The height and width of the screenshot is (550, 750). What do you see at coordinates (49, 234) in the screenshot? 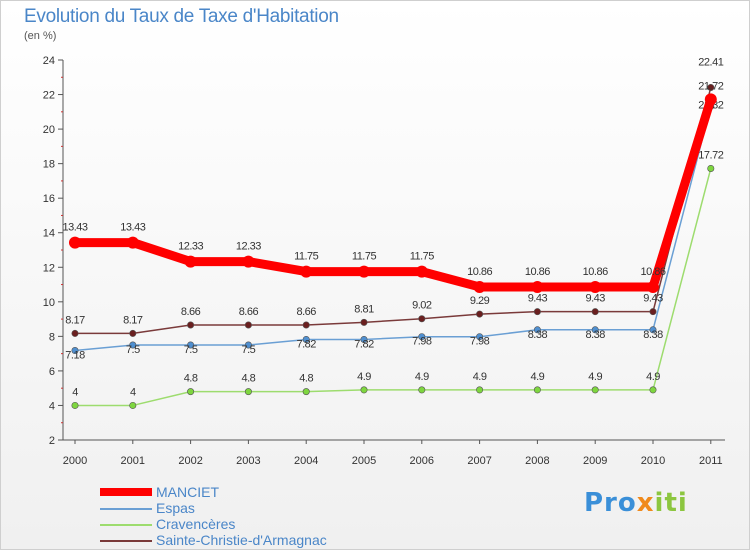
I see `y-tick-label: 14` at bounding box center [49, 234].